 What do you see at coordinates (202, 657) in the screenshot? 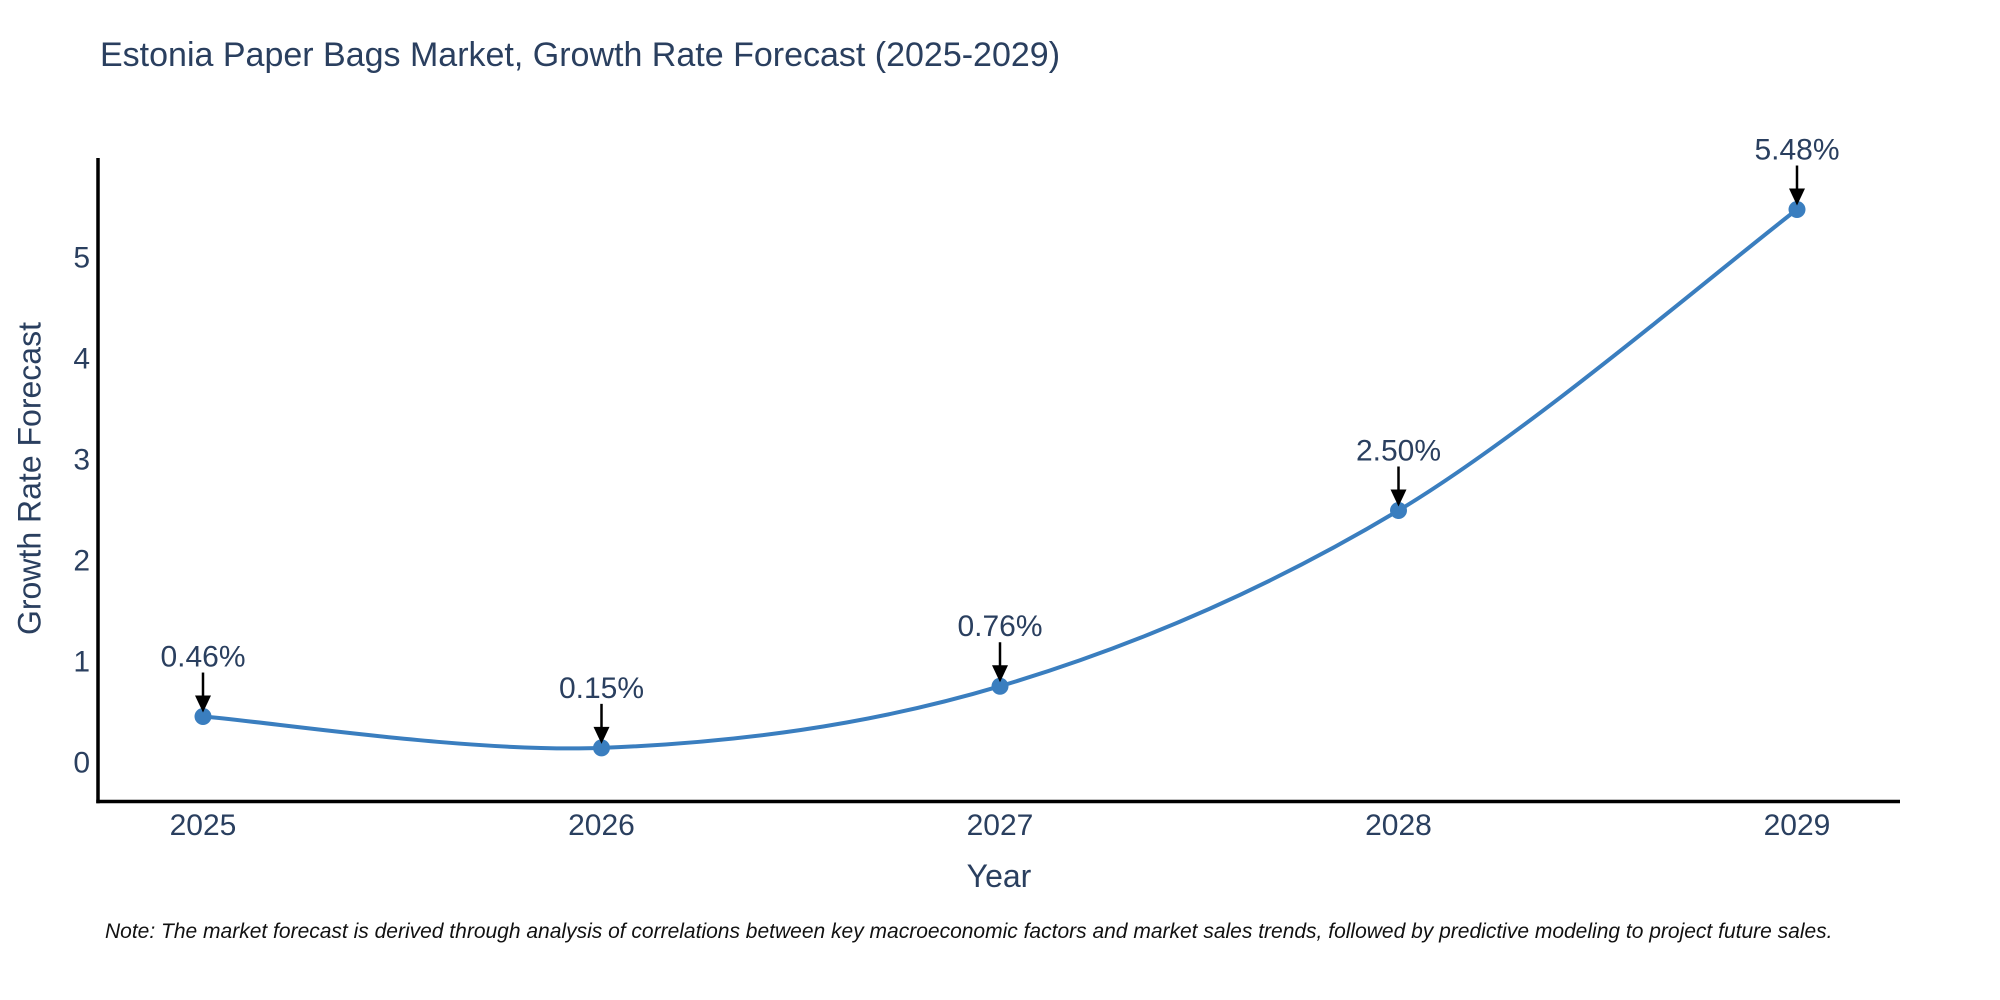
I see `point-annotation-label: 0.46%` at bounding box center [202, 657].